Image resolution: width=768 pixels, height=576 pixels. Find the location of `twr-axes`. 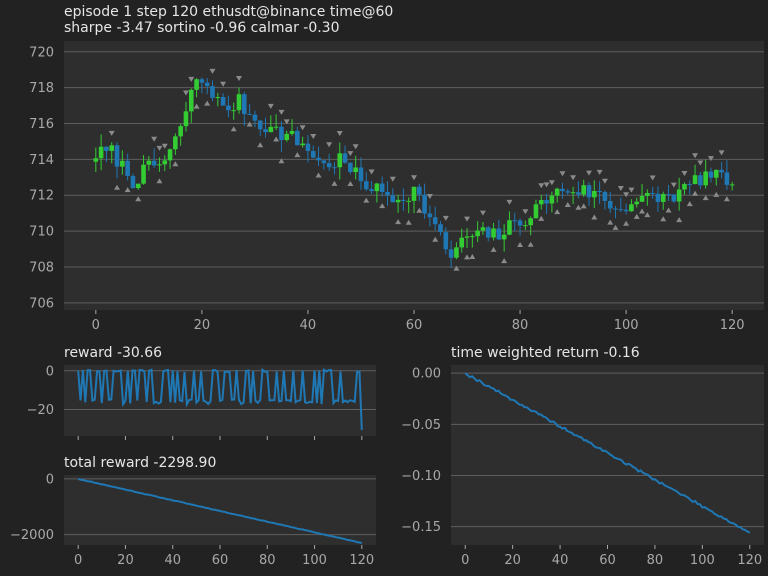

twr-axes is located at coordinates (607, 455).